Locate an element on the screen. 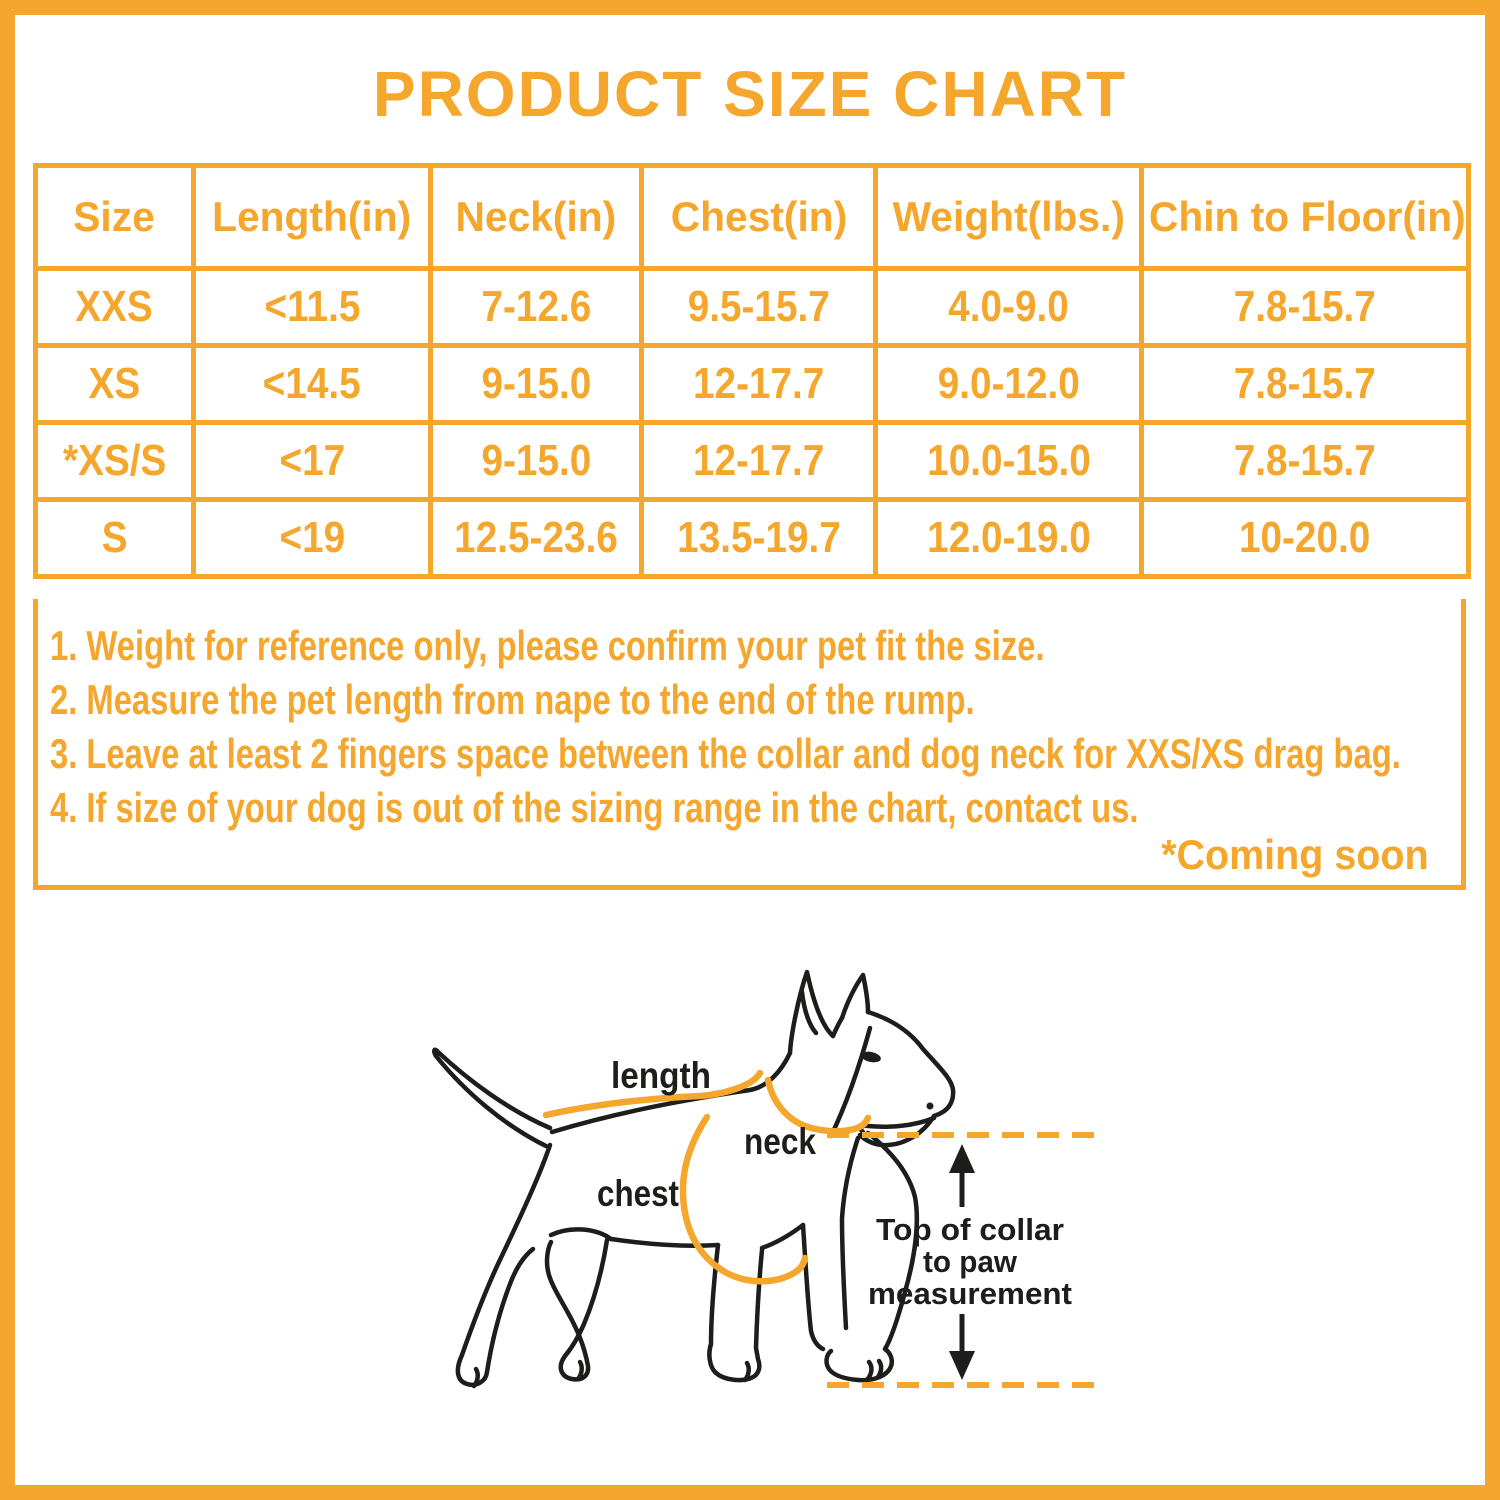 Image resolution: width=1500 pixels, height=1500 pixels. cell-text: 13.5-19.7 is located at coordinates (758, 537).